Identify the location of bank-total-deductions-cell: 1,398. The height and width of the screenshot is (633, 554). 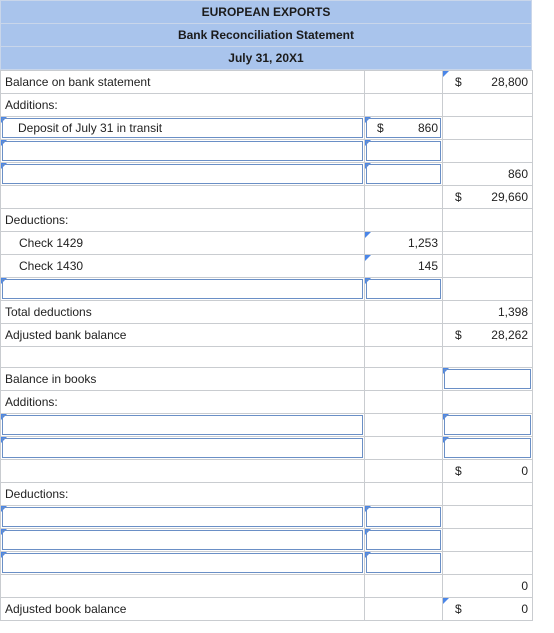
(487, 312).